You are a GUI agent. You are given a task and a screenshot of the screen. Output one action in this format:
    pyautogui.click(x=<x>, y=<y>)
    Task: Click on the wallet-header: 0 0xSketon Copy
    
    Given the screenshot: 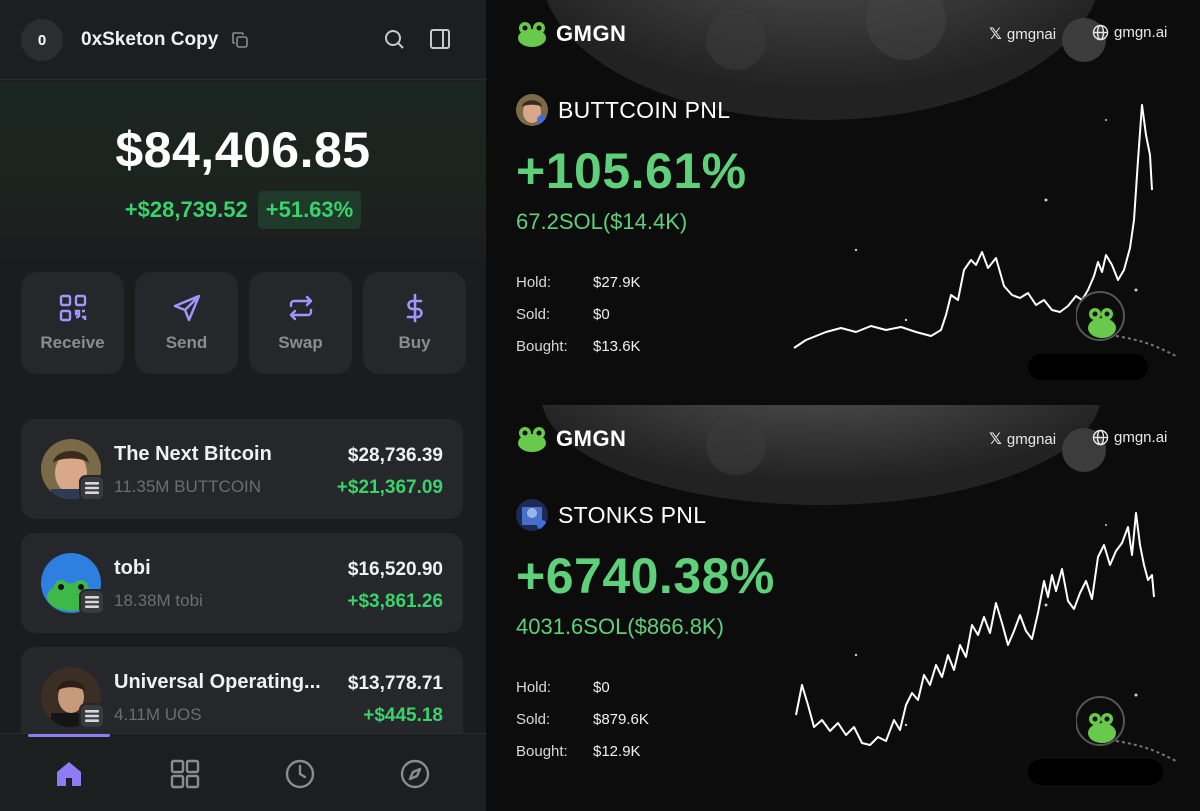 What is the action you would take?
    pyautogui.click(x=243, y=40)
    